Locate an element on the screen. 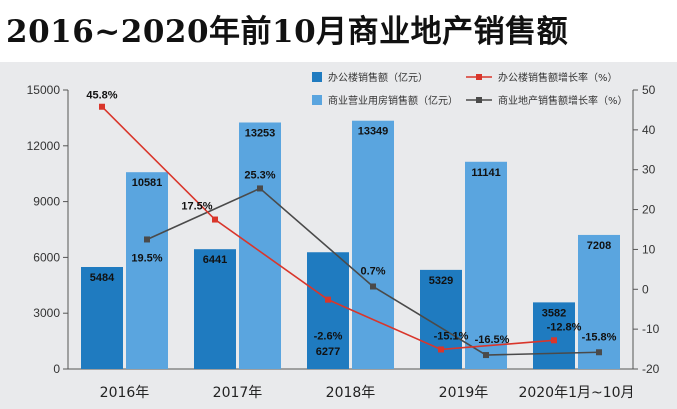 The image size is (677, 409). legend-item-4-label: 商业地产销售额增长率（%） is located at coordinates (563, 100).